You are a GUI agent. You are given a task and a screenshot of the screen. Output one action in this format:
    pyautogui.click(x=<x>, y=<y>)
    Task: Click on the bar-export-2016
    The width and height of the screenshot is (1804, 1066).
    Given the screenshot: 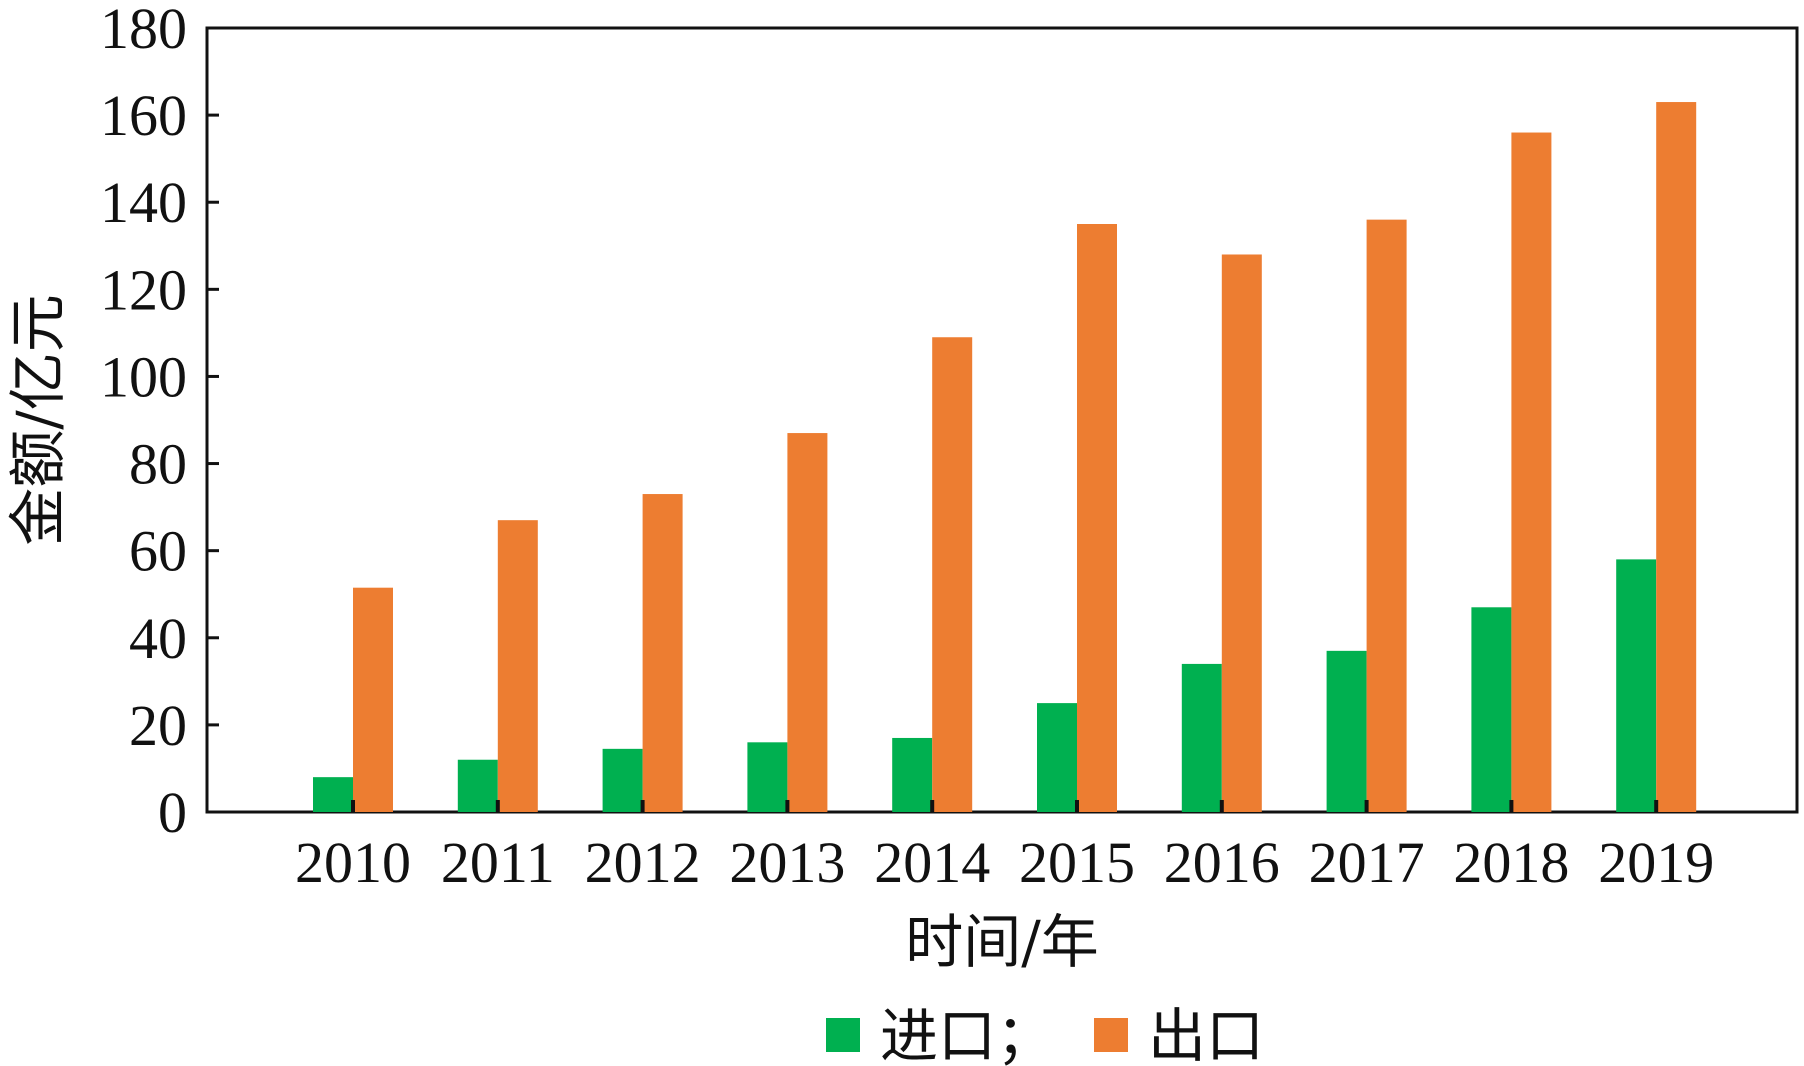 What is the action you would take?
    pyautogui.click(x=1241, y=533)
    